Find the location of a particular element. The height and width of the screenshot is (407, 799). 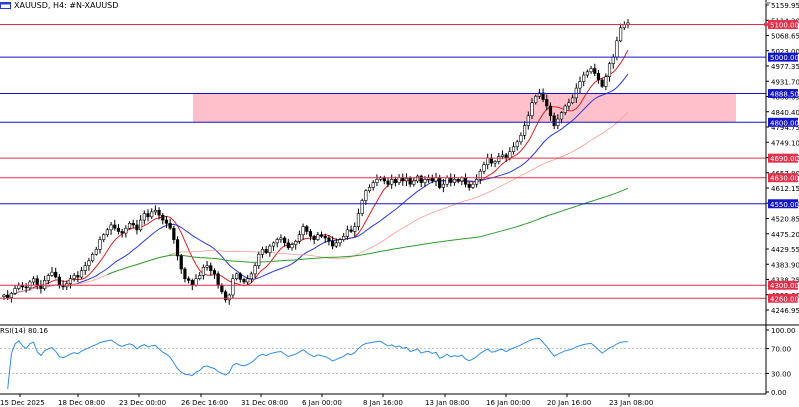

time-tick-label: 26 Dec 16:00 is located at coordinates (204, 403).